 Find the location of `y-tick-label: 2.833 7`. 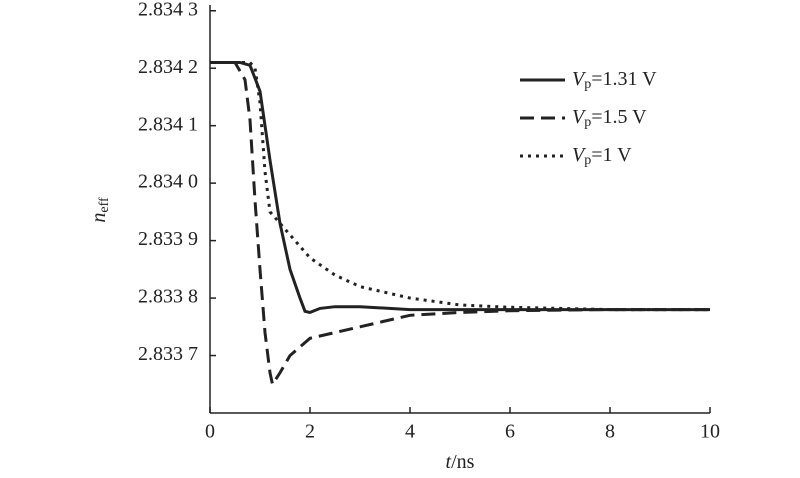

y-tick-label: 2.833 7 is located at coordinates (168, 354).